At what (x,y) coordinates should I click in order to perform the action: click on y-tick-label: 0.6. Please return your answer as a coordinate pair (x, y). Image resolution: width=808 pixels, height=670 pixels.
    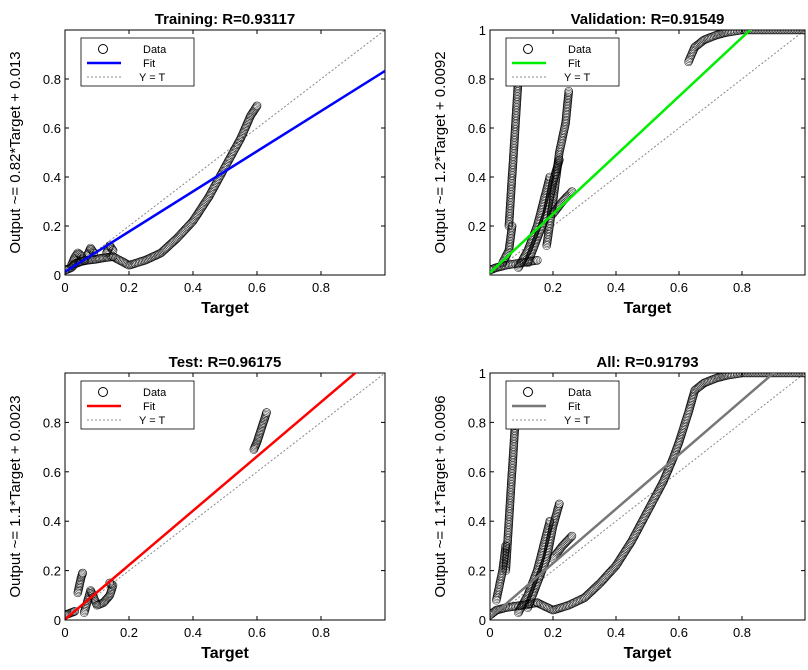
    Looking at the image, I should click on (52, 472).